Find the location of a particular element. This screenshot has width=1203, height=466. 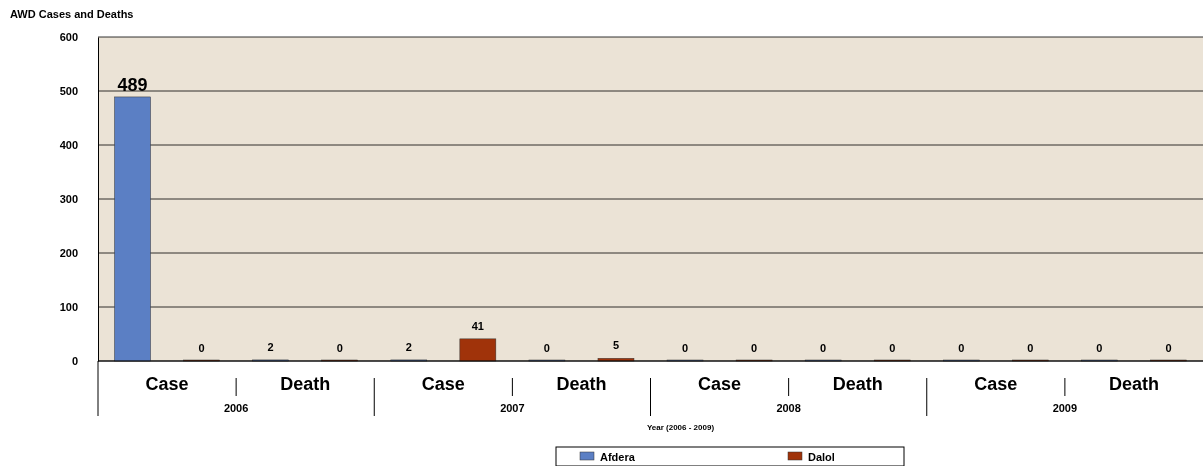

chart-title: AWD Cases and Deaths is located at coordinates (72, 14).